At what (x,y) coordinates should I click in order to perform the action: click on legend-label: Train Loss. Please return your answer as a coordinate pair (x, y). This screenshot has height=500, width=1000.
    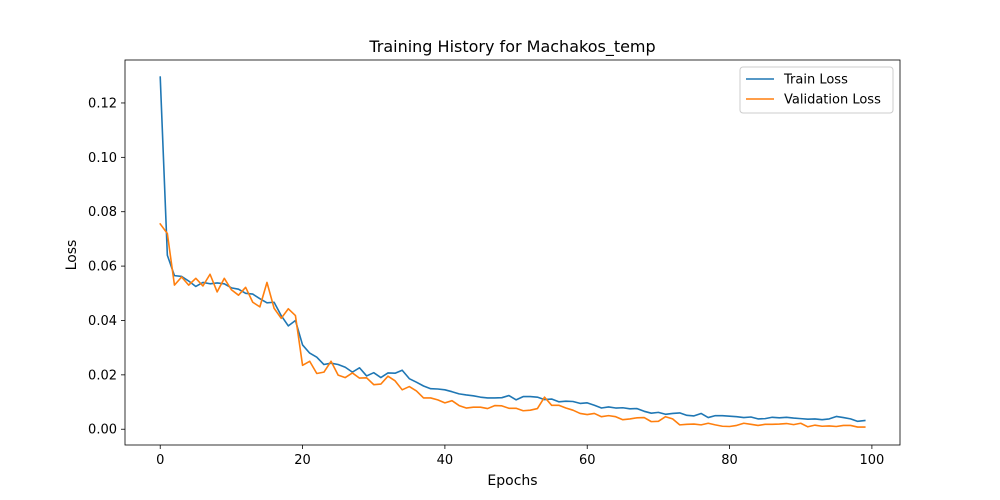
    Looking at the image, I should click on (815, 80).